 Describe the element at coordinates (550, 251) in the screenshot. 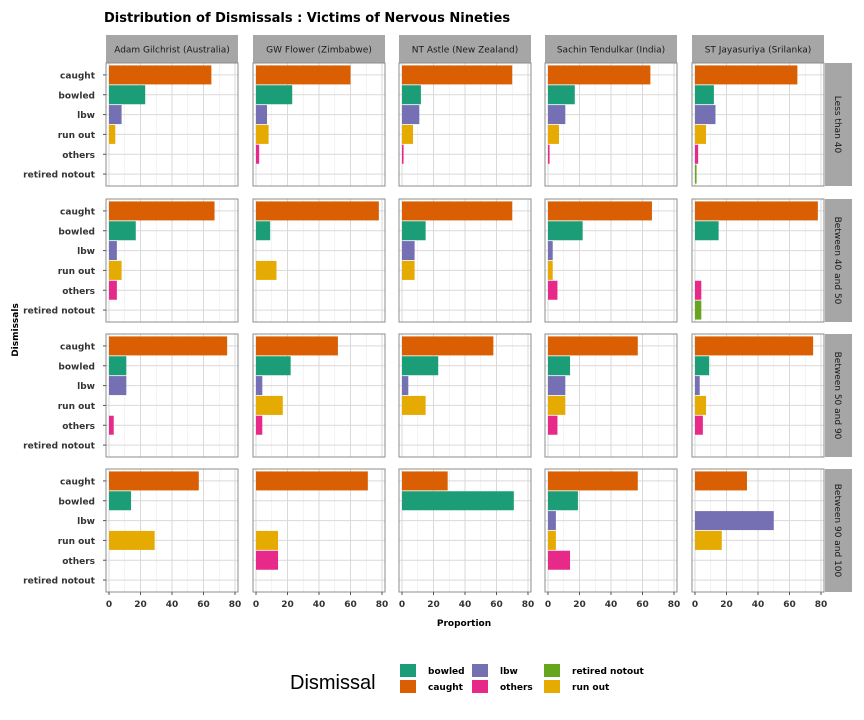

I see `bar-between-40-and-50-sachin-tendulkar-india-lbw` at that location.